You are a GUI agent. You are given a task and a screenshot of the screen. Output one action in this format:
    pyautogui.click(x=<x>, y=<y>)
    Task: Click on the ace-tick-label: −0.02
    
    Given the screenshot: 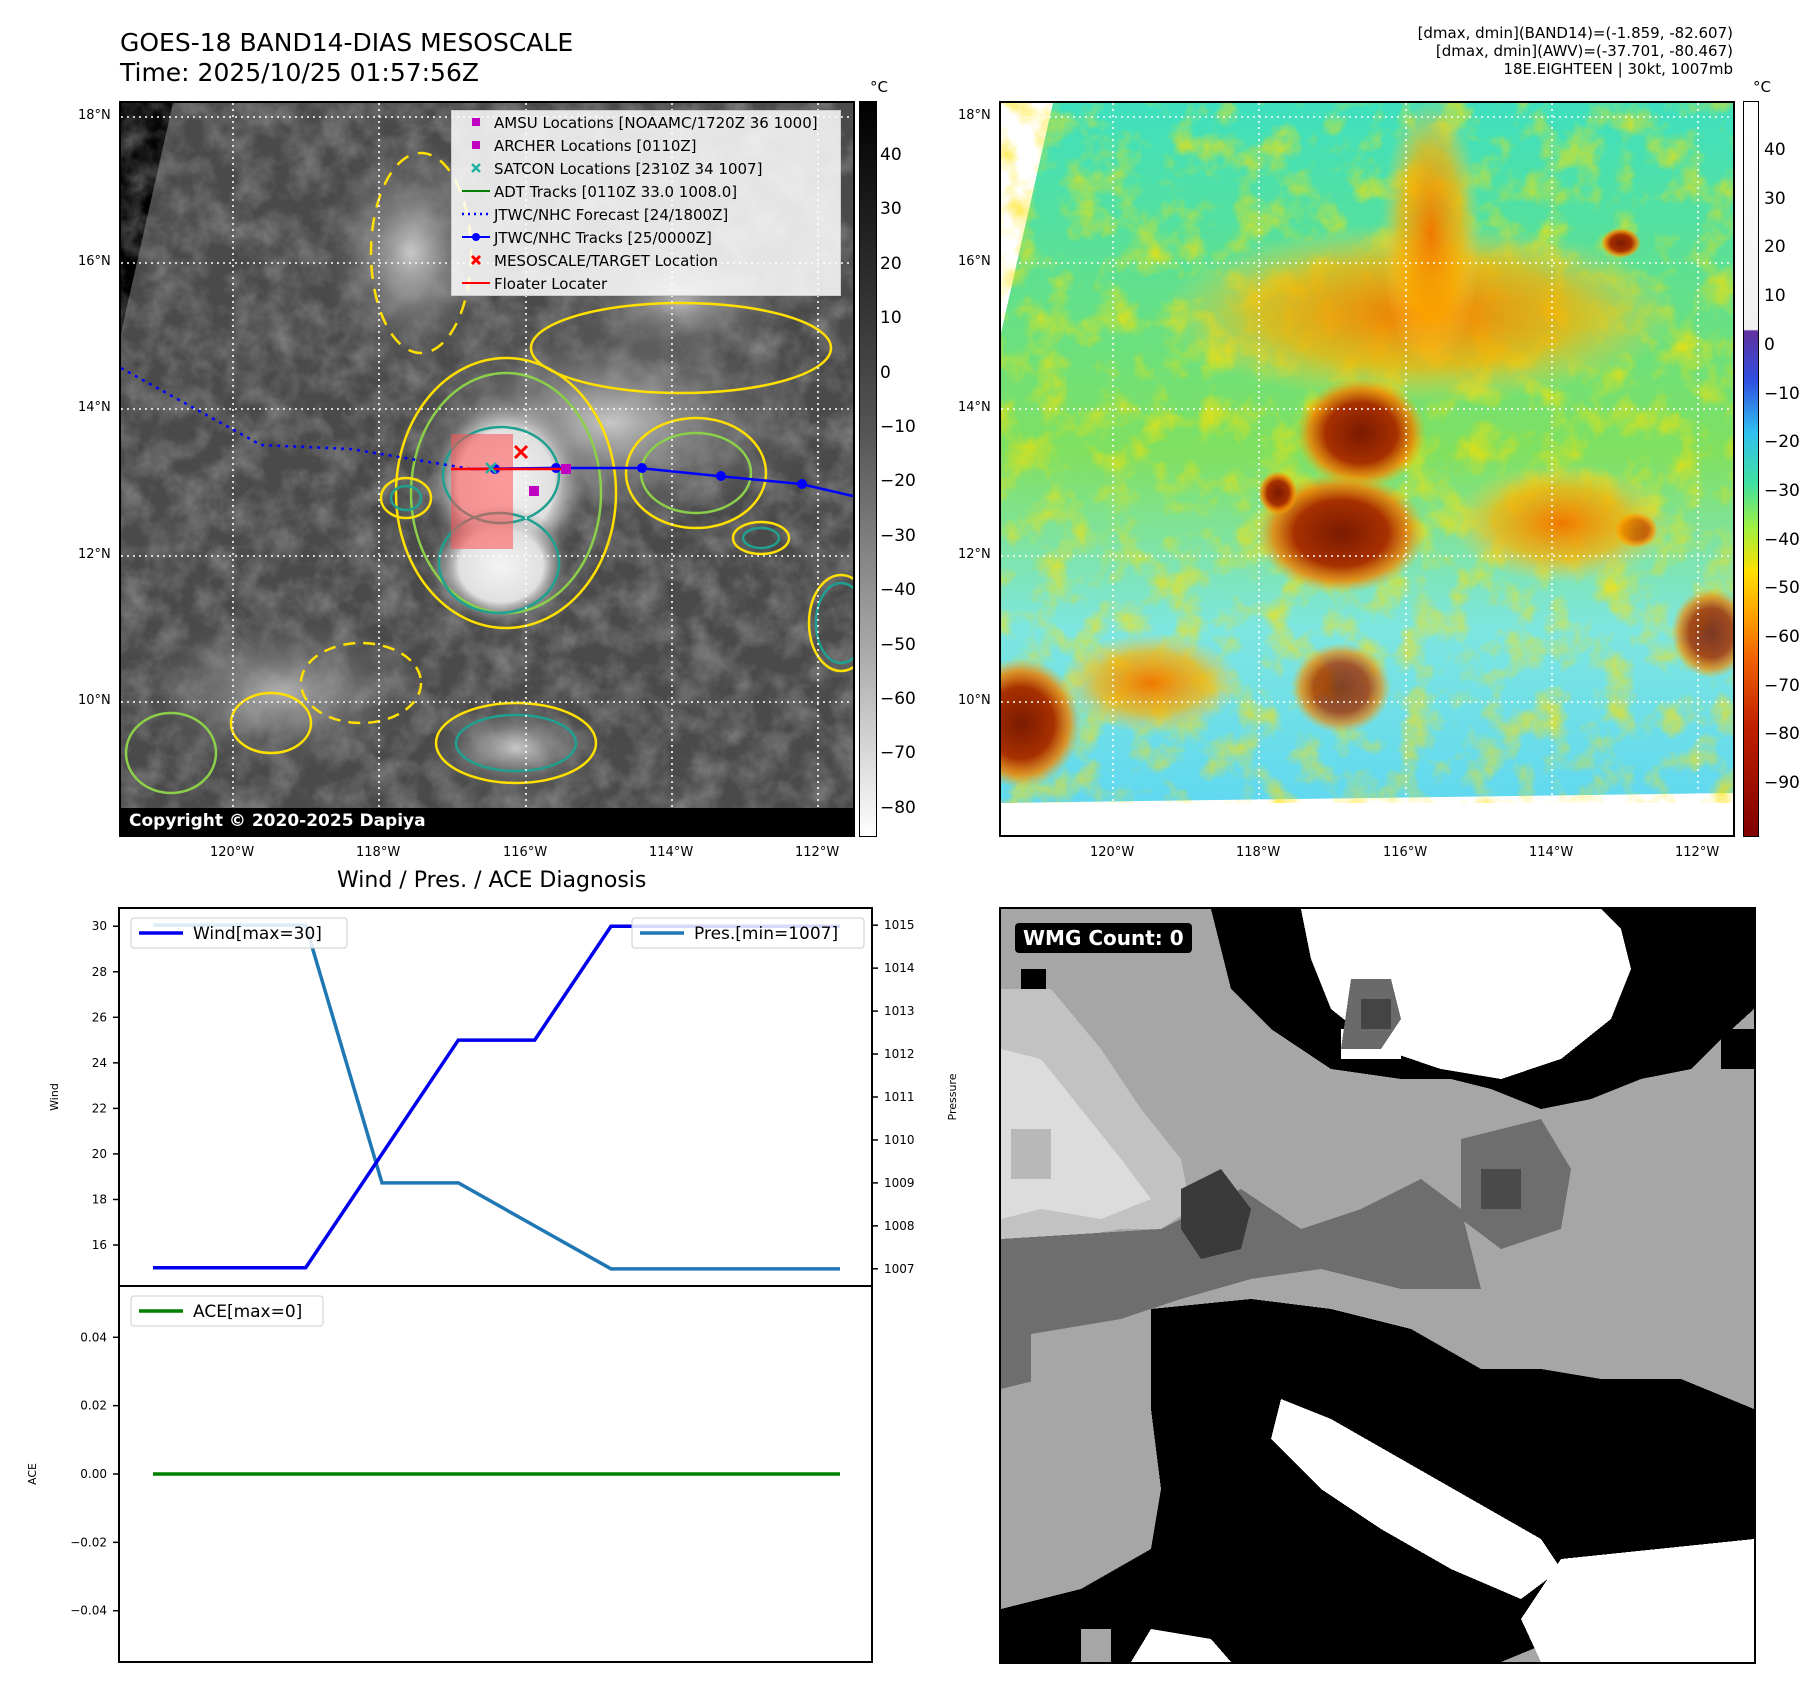 What is the action you would take?
    pyautogui.click(x=88, y=1542)
    